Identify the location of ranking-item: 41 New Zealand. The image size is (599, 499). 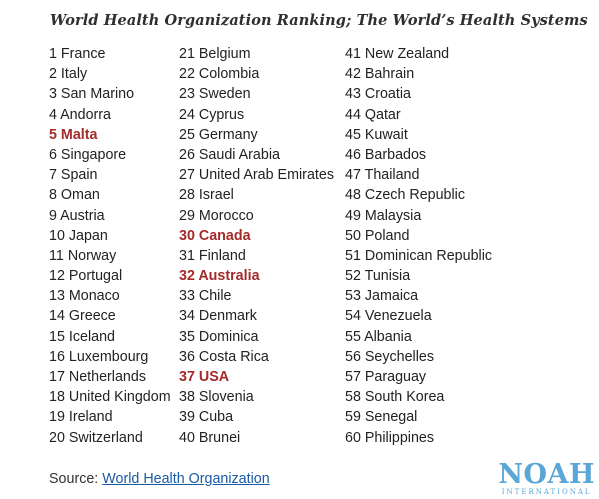
(397, 54).